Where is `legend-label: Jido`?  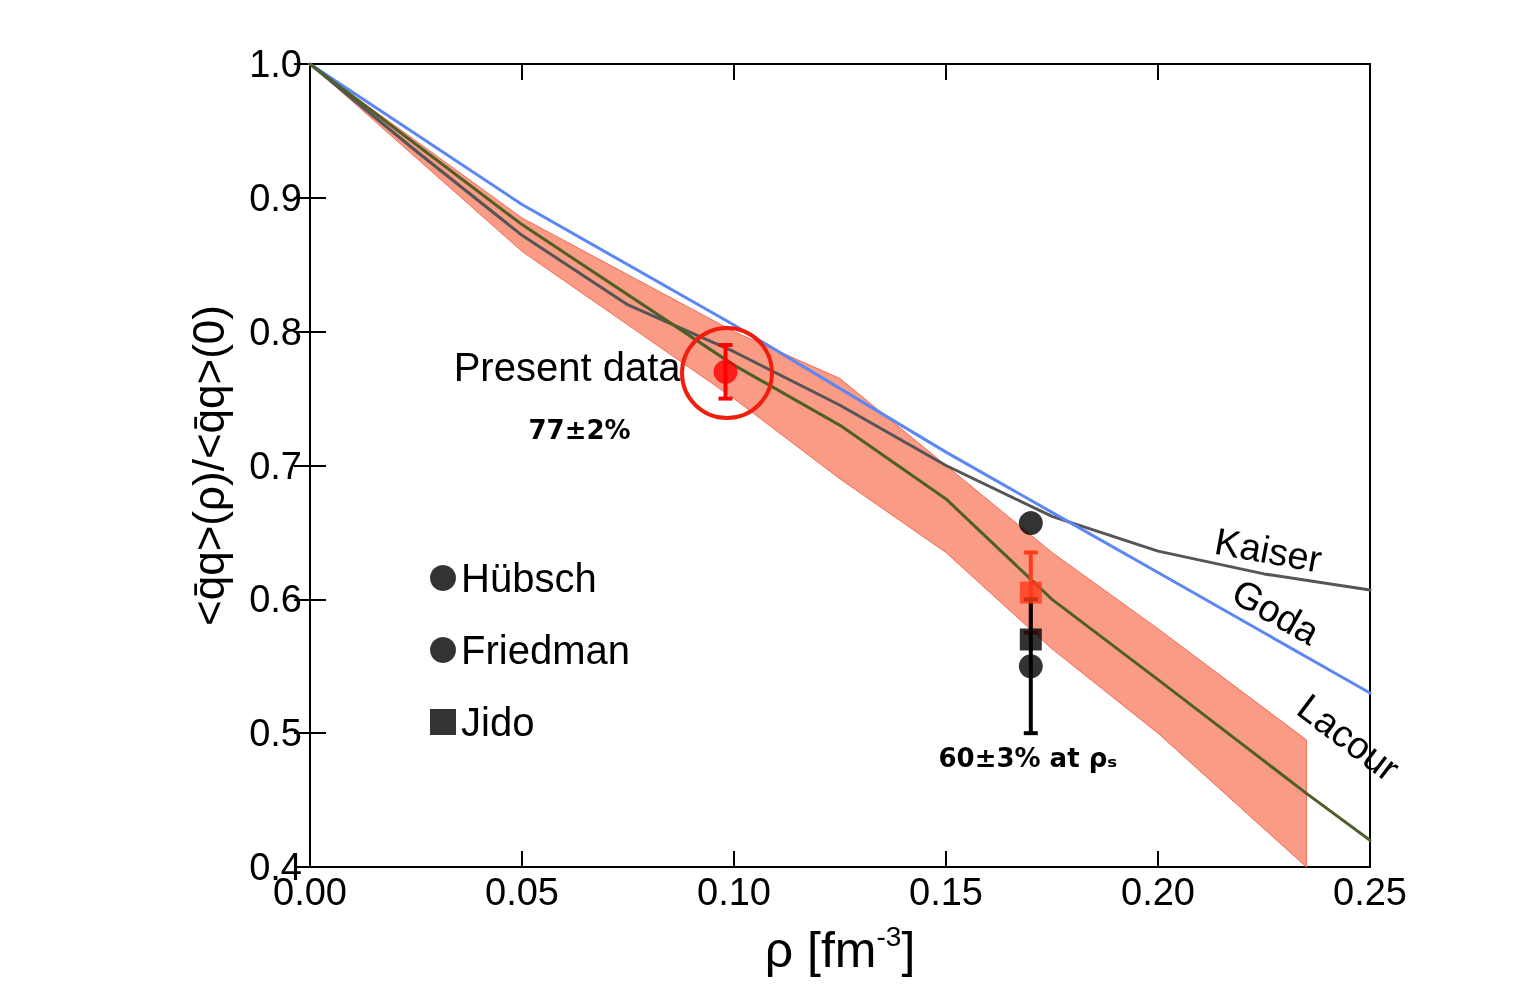
legend-label: Jido is located at coordinates (498, 722).